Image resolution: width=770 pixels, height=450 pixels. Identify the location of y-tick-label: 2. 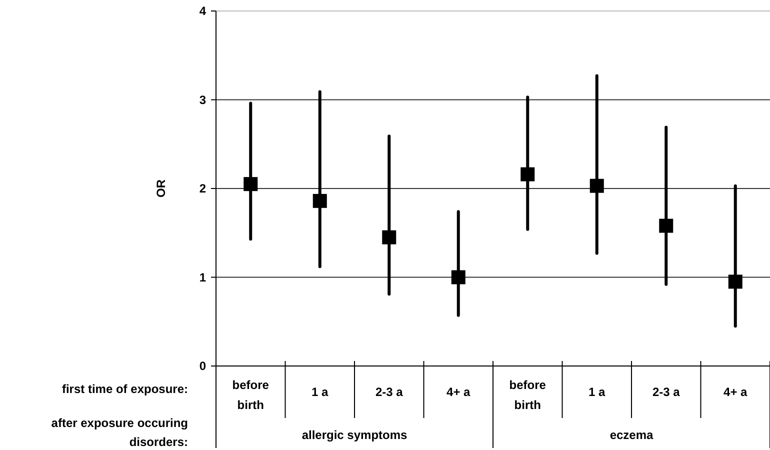
(202, 189).